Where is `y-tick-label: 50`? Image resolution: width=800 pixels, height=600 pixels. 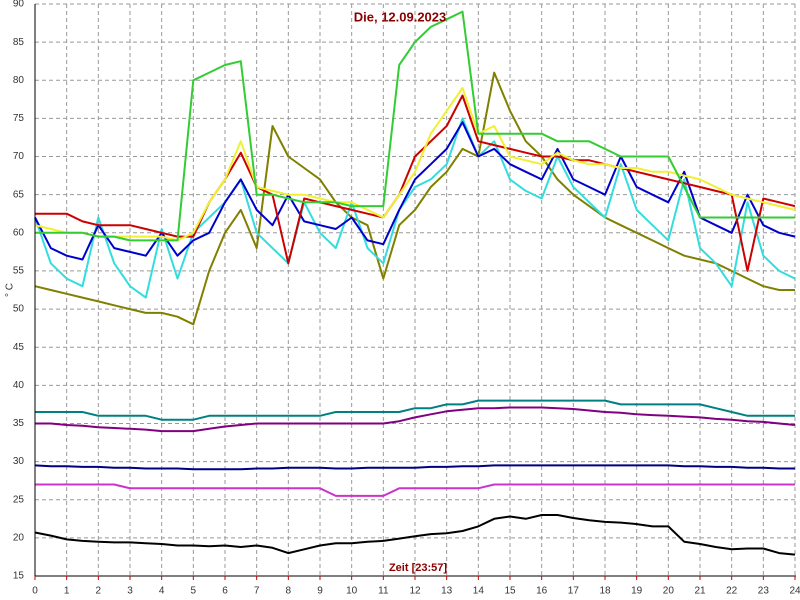
y-tick-label: 50 is located at coordinates (19, 309).